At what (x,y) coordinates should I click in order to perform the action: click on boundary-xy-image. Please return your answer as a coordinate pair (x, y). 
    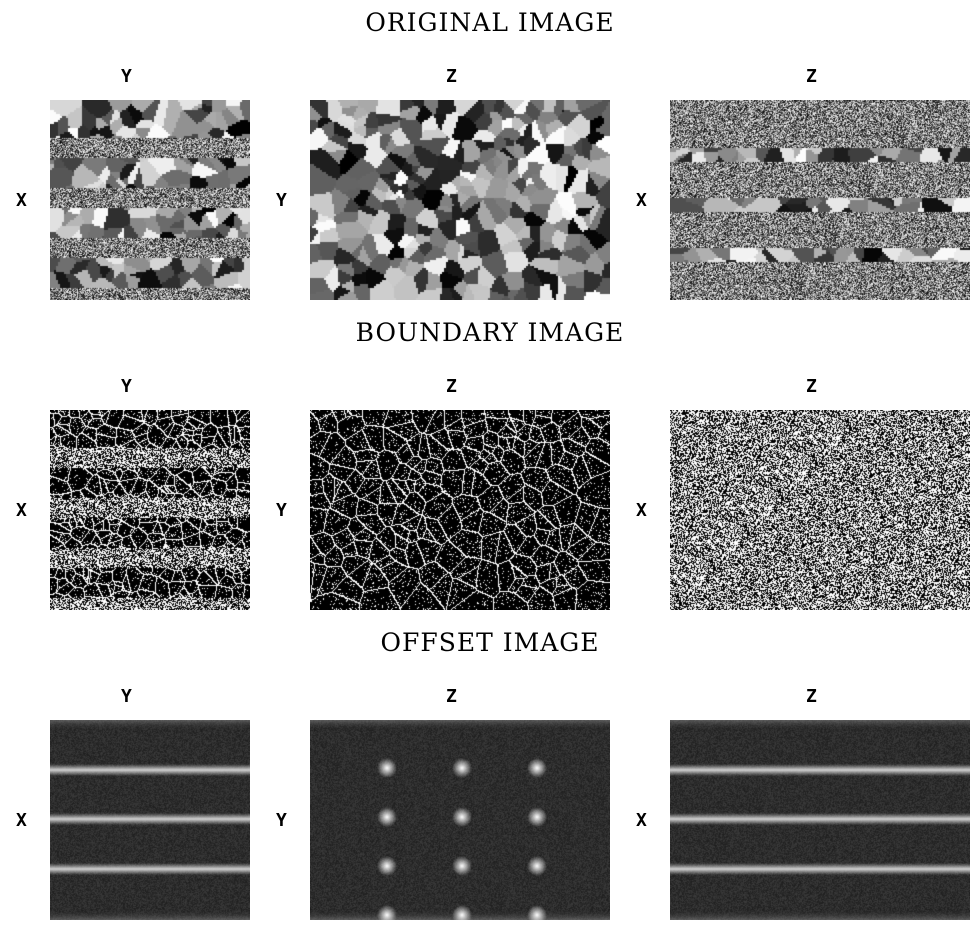
    Looking at the image, I should click on (150, 510).